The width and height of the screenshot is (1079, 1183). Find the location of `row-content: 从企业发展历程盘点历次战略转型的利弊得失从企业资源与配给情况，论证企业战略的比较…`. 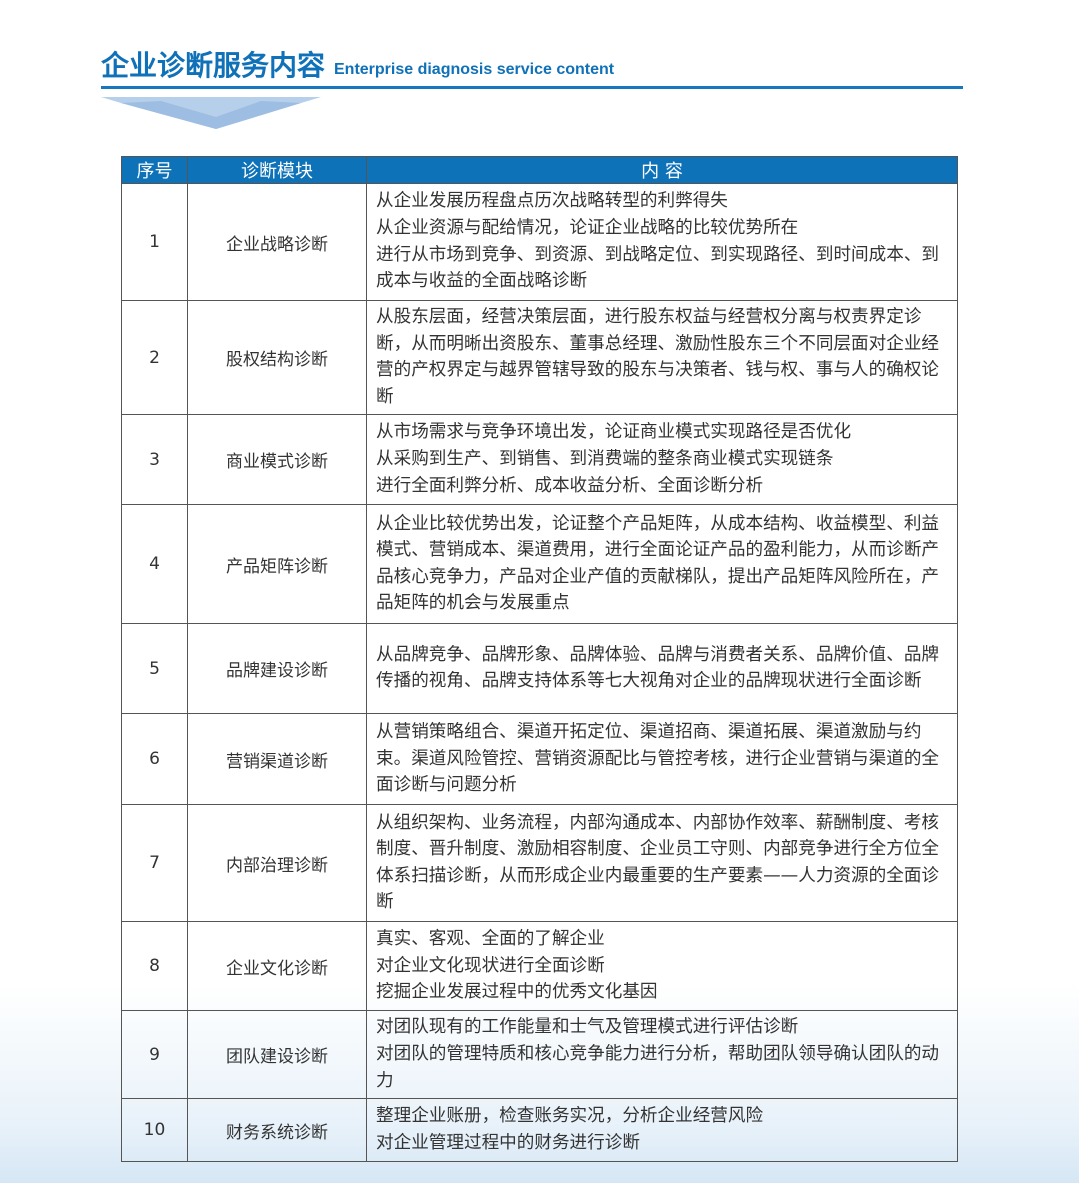

row-content: 从企业发展历程盘点历次战略转型的利弊得失从企业资源与配给情况，论证企业战略的比较… is located at coordinates (662, 242).